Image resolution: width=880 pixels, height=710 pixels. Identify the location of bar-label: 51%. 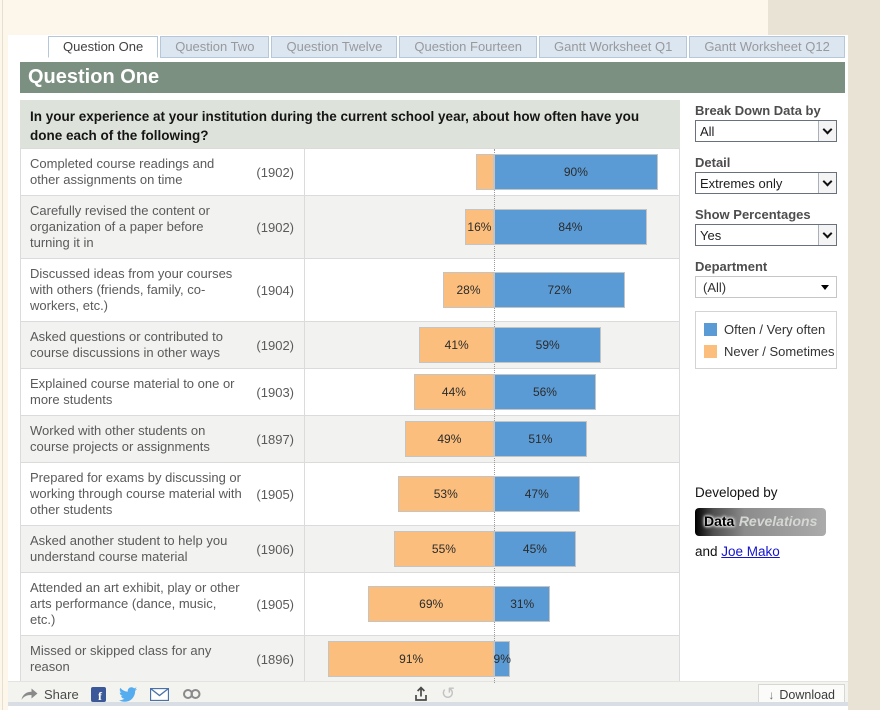
(540, 439).